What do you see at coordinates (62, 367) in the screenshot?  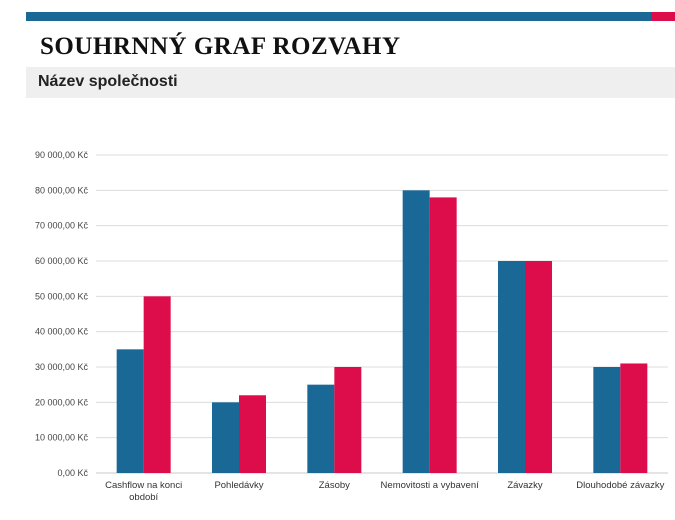 I see `y-tick-label: 30 000,00 Kč` at bounding box center [62, 367].